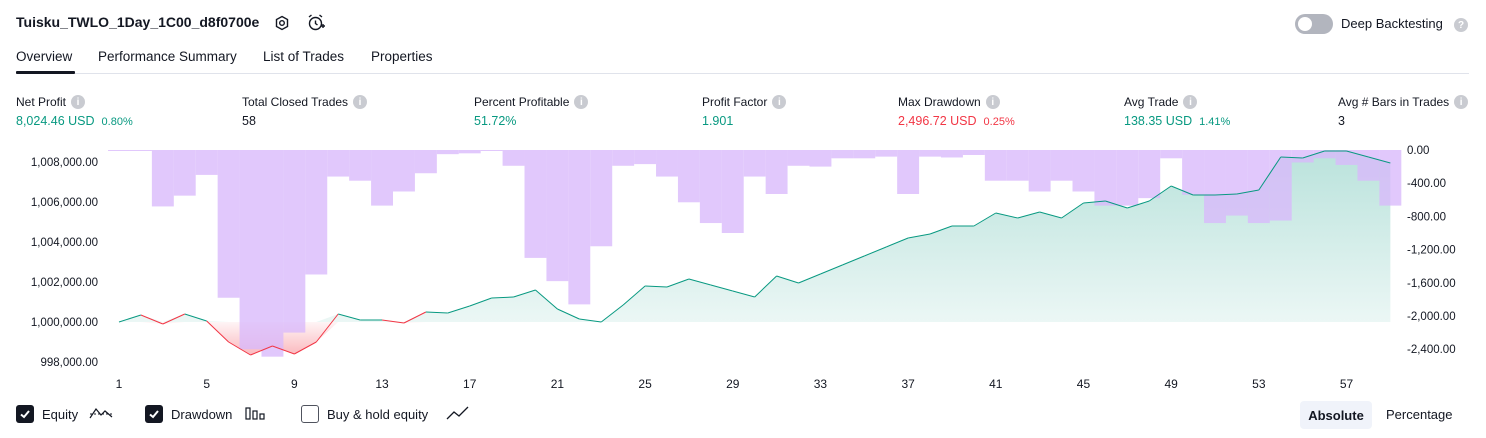 The height and width of the screenshot is (438, 1486). Describe the element at coordinates (1431, 251) in the screenshot. I see `y-right-tick-label: -1,200.00` at that location.